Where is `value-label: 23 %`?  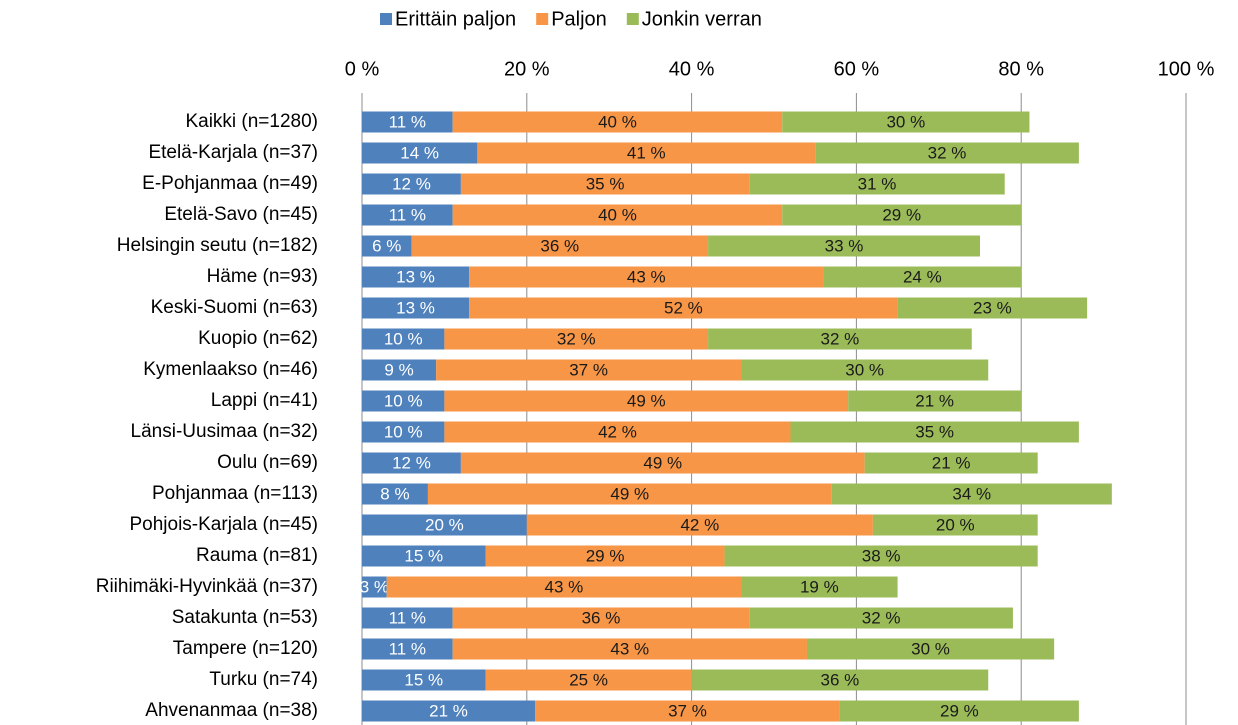 value-label: 23 % is located at coordinates (992, 307).